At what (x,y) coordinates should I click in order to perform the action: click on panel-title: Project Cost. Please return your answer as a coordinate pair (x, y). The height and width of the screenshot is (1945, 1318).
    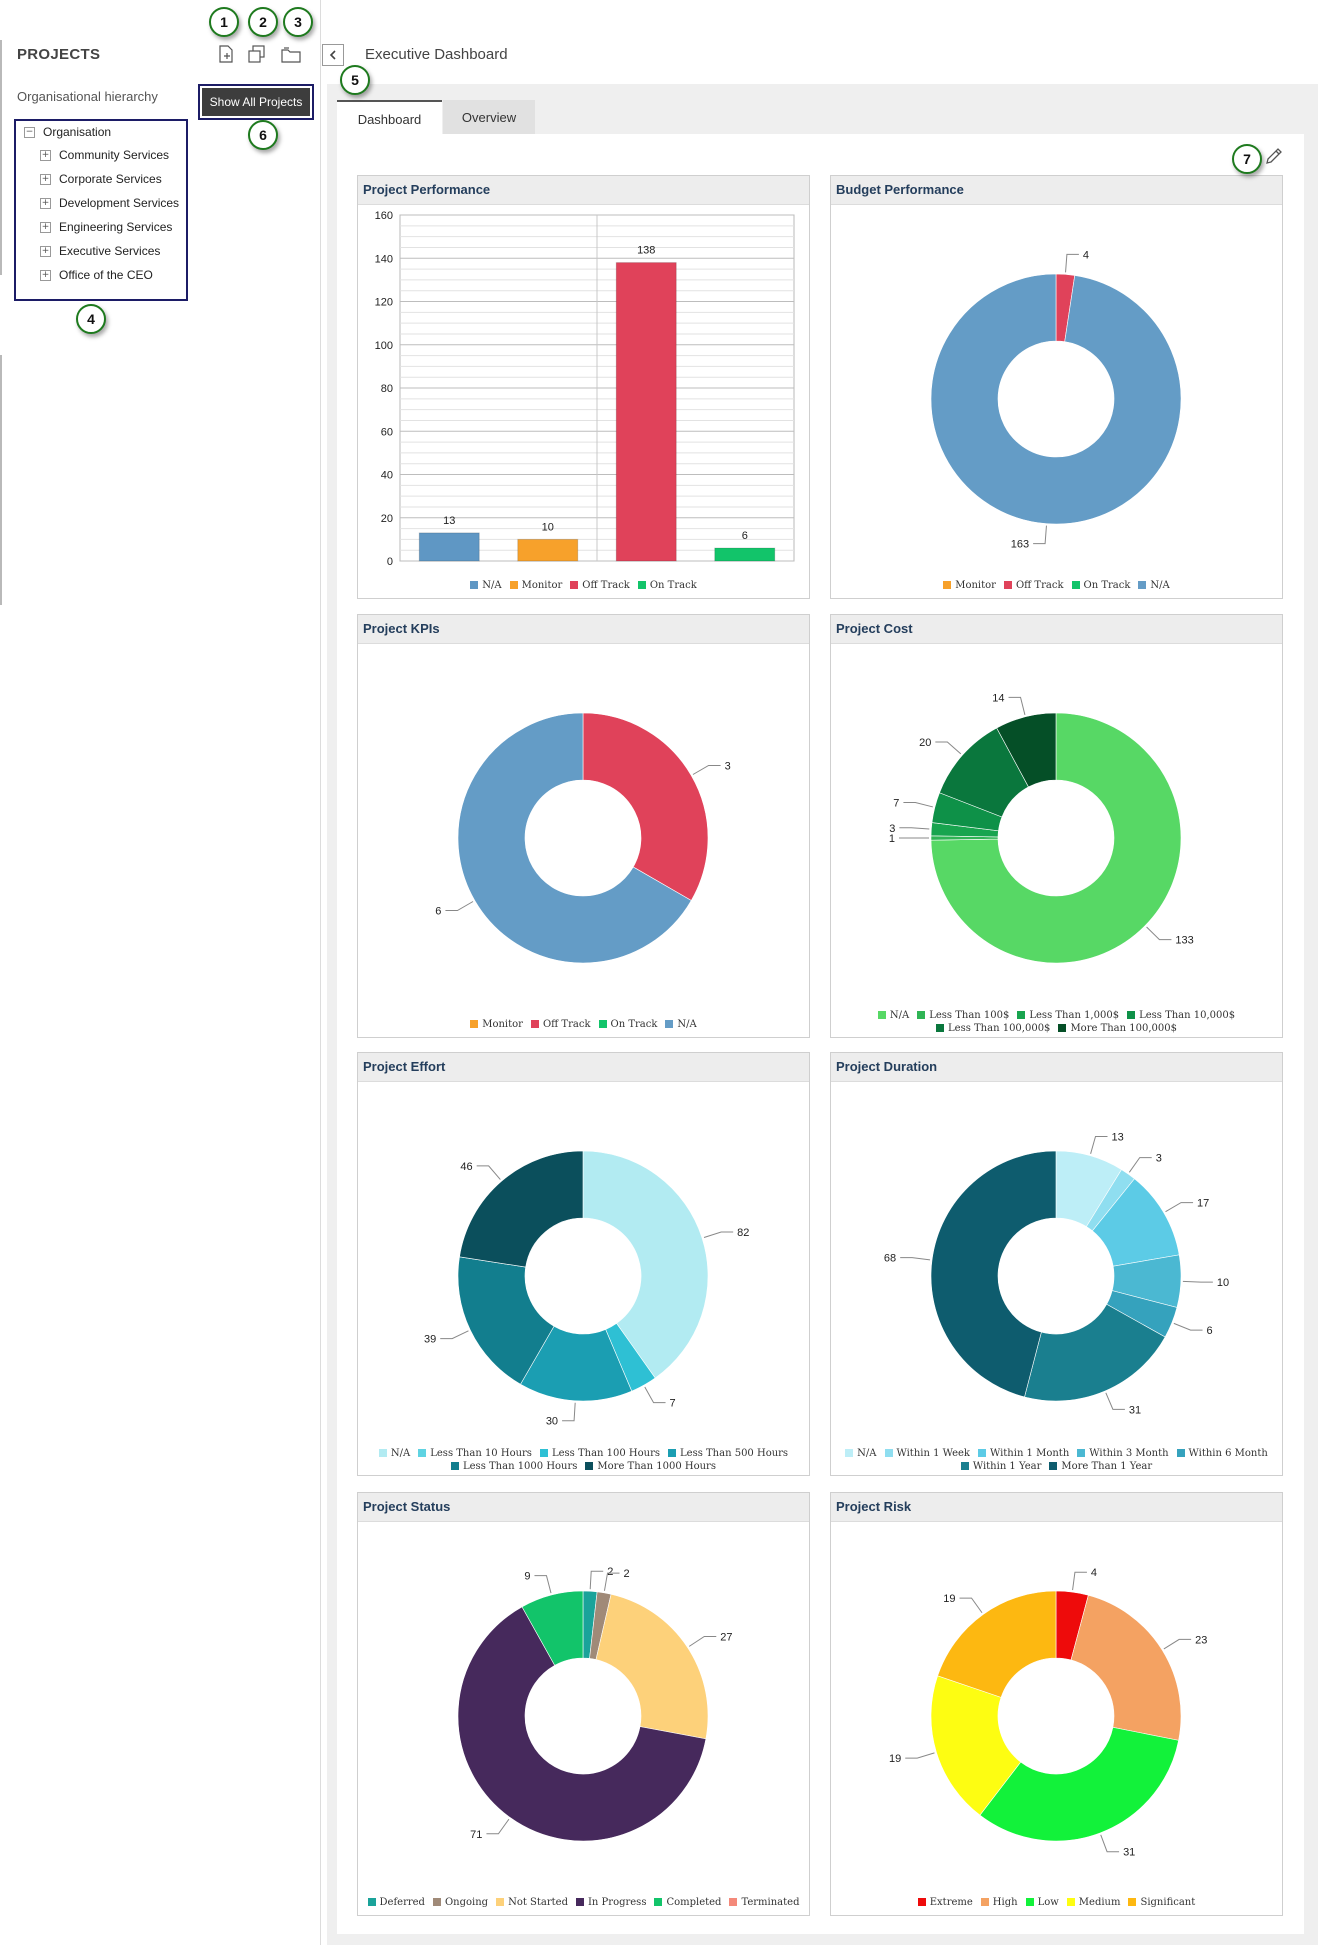
    Looking at the image, I should click on (1056, 629).